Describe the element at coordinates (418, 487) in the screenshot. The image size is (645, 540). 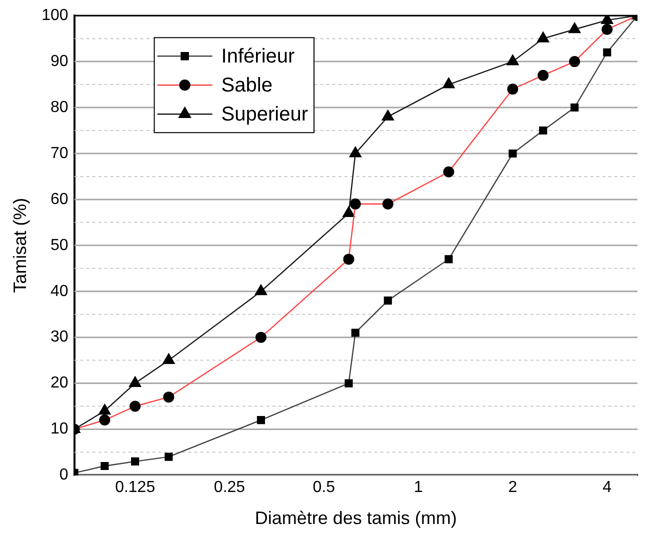
I see `x-tick-label: 1` at that location.